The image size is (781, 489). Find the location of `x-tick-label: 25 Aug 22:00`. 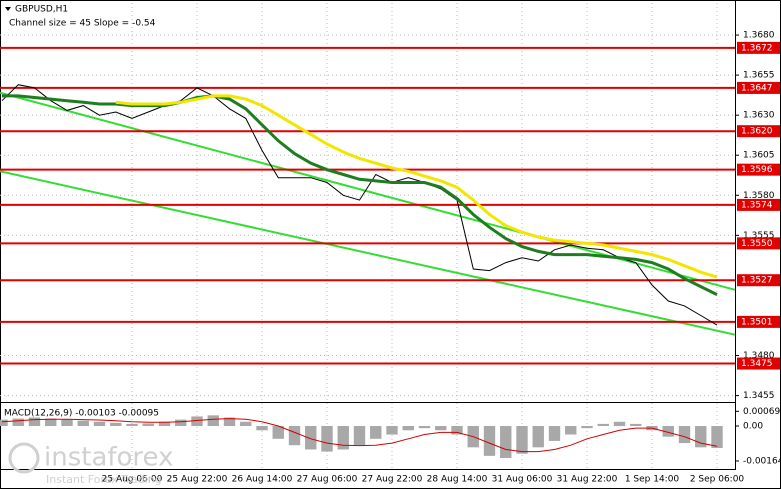

x-tick-label: 25 Aug 22:00 is located at coordinates (197, 480).